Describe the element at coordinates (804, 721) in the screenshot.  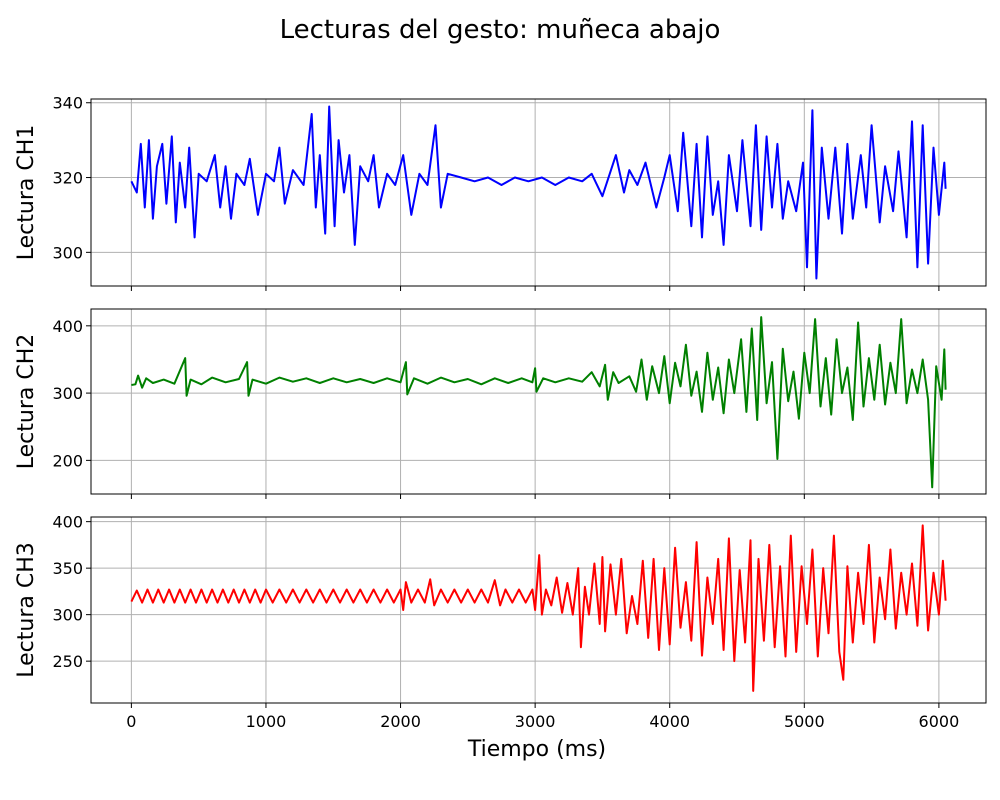
I see `x-tick-label: 5000` at that location.